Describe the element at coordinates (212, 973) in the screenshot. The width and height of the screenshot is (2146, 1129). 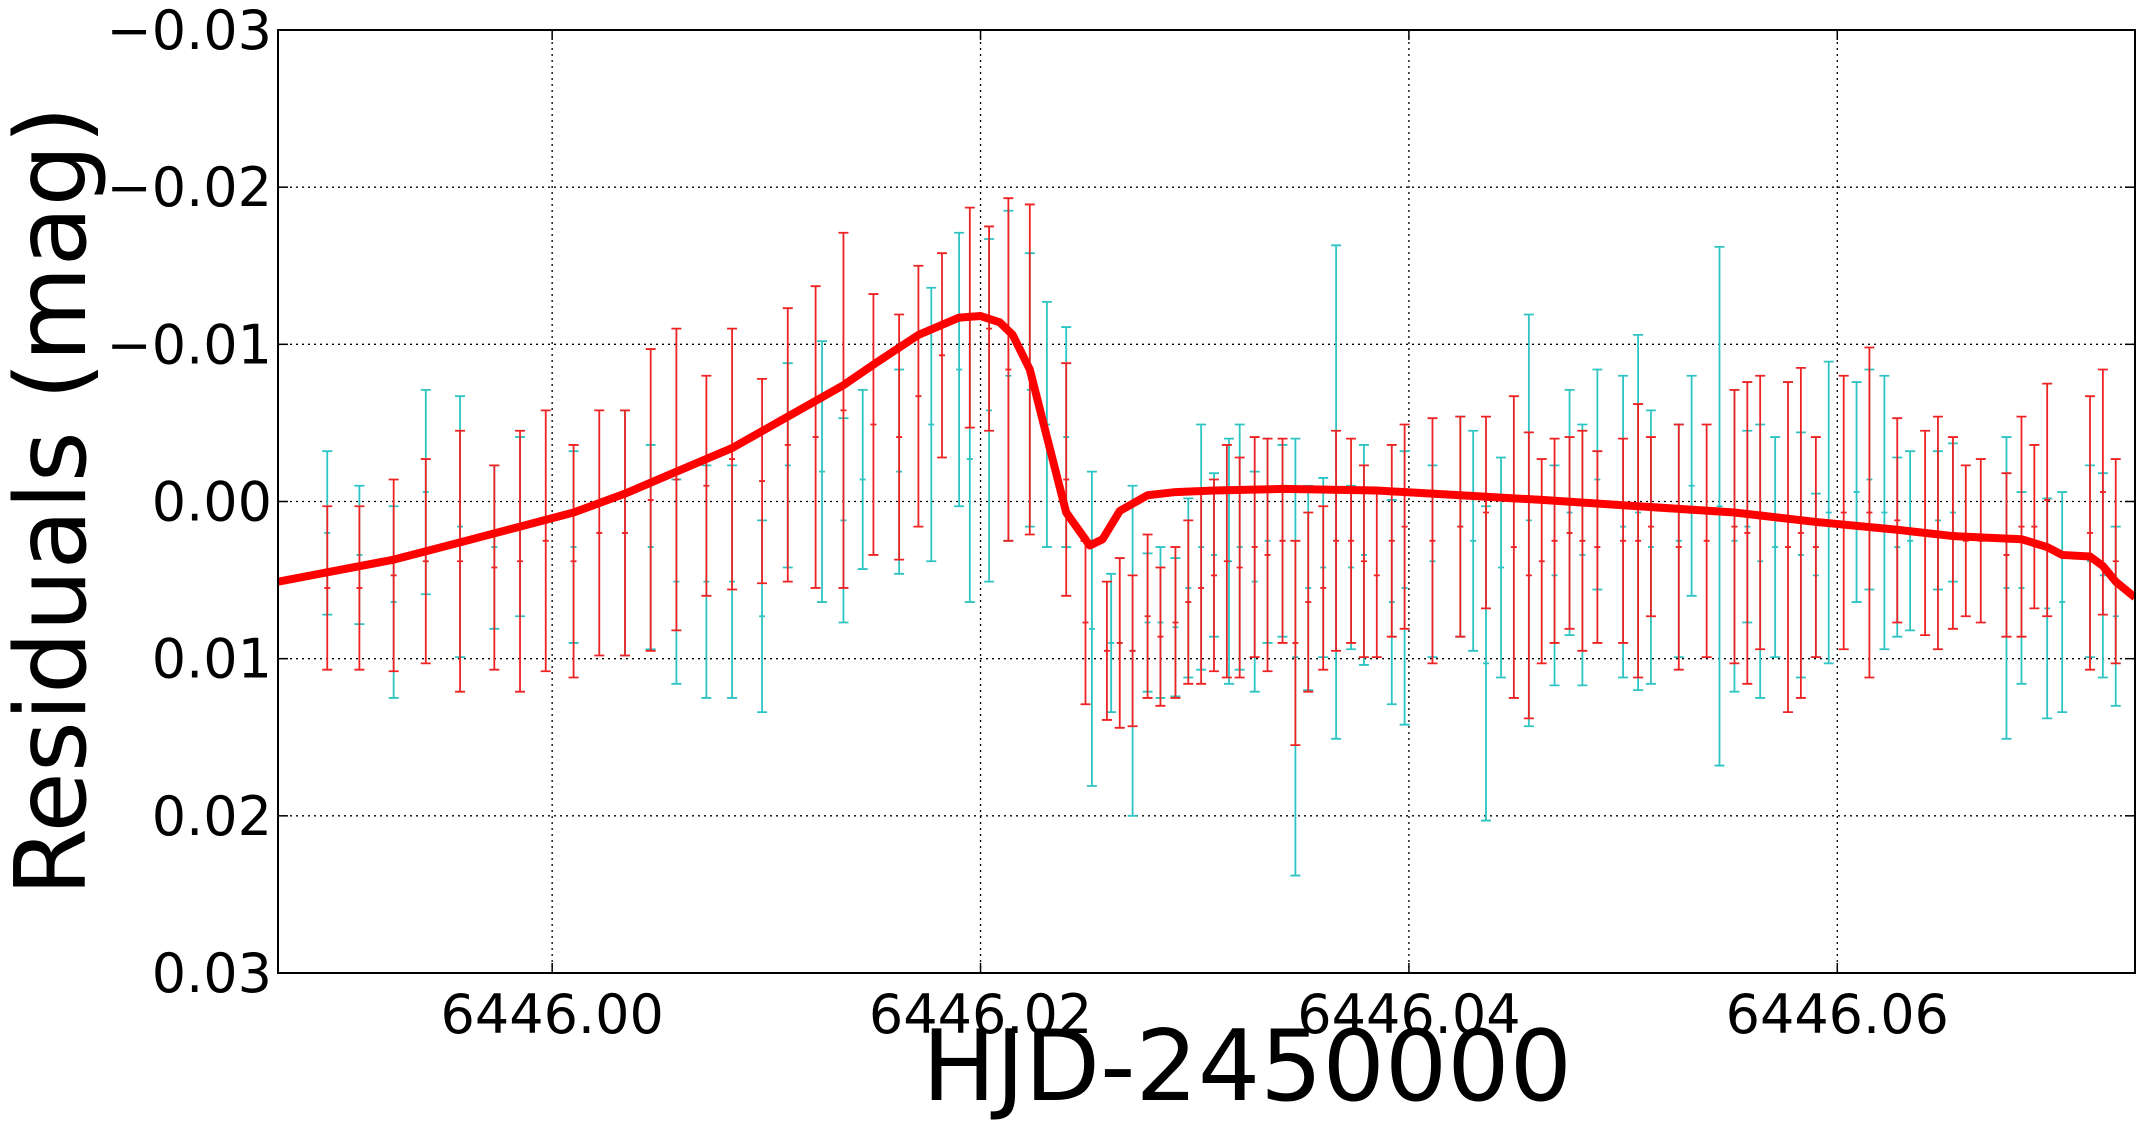
I see `y-tick-label: 0.03` at that location.